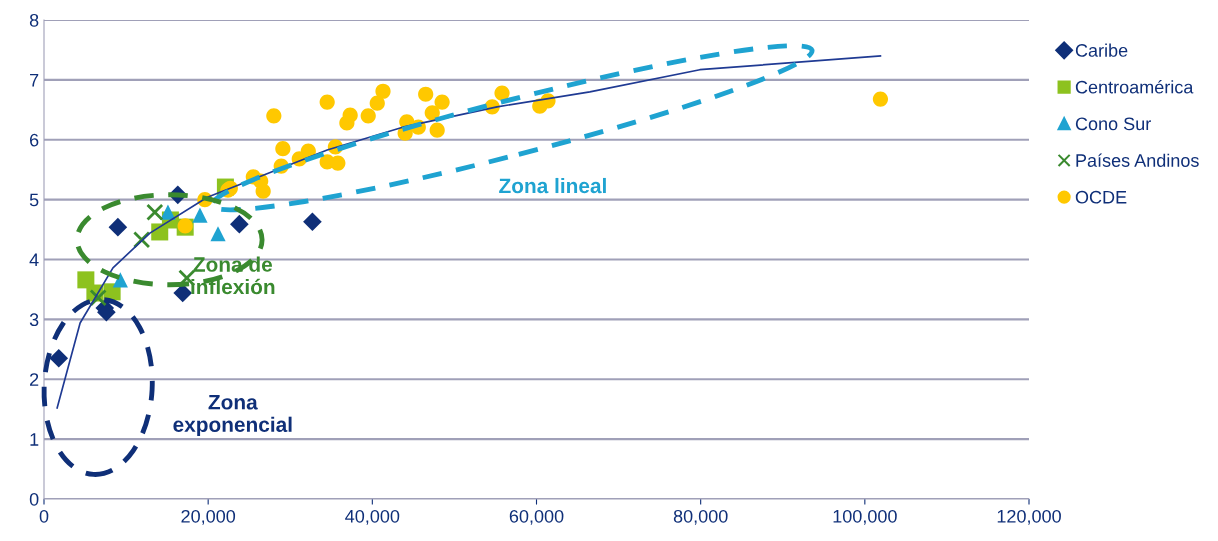  What do you see at coordinates (34, 200) in the screenshot?
I see `y-tick-label: 5` at bounding box center [34, 200].